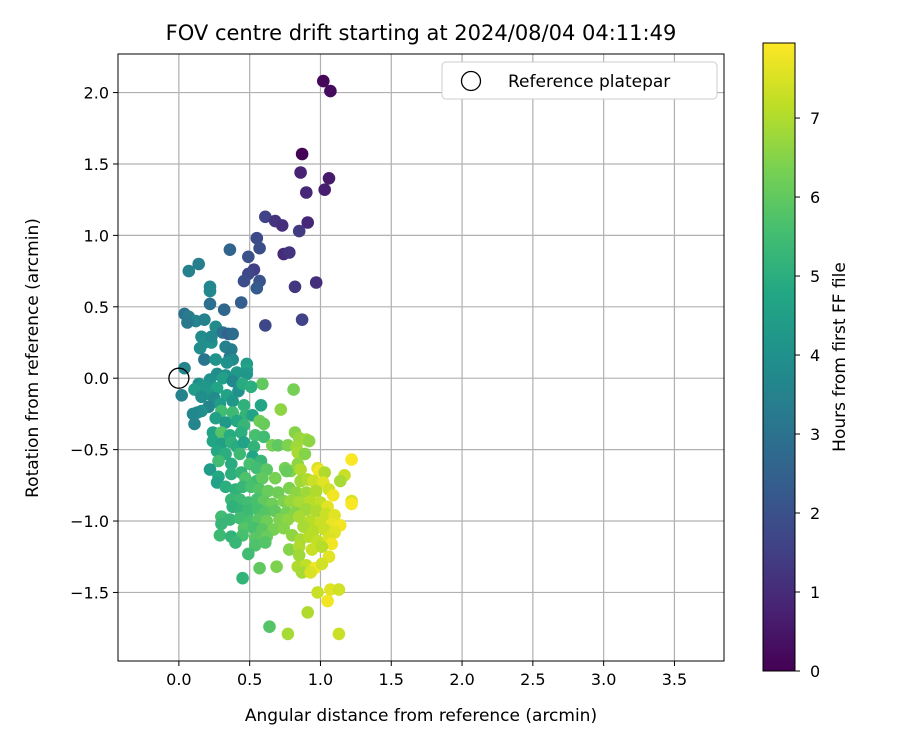  Describe the element at coordinates (815, 513) in the screenshot. I see `colorbar-tick-label: 2` at that location.